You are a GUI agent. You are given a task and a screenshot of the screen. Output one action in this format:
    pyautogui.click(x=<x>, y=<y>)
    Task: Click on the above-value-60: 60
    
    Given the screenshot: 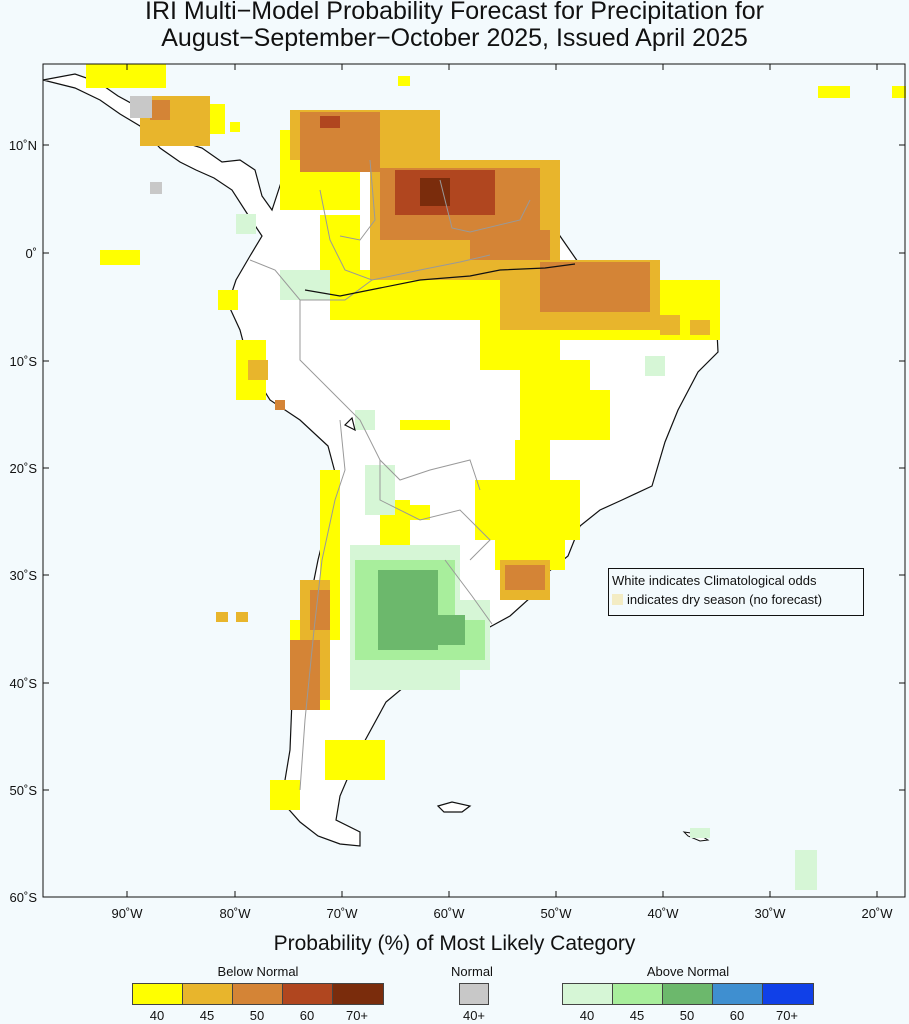 What is the action you would take?
    pyautogui.click(x=737, y=1015)
    